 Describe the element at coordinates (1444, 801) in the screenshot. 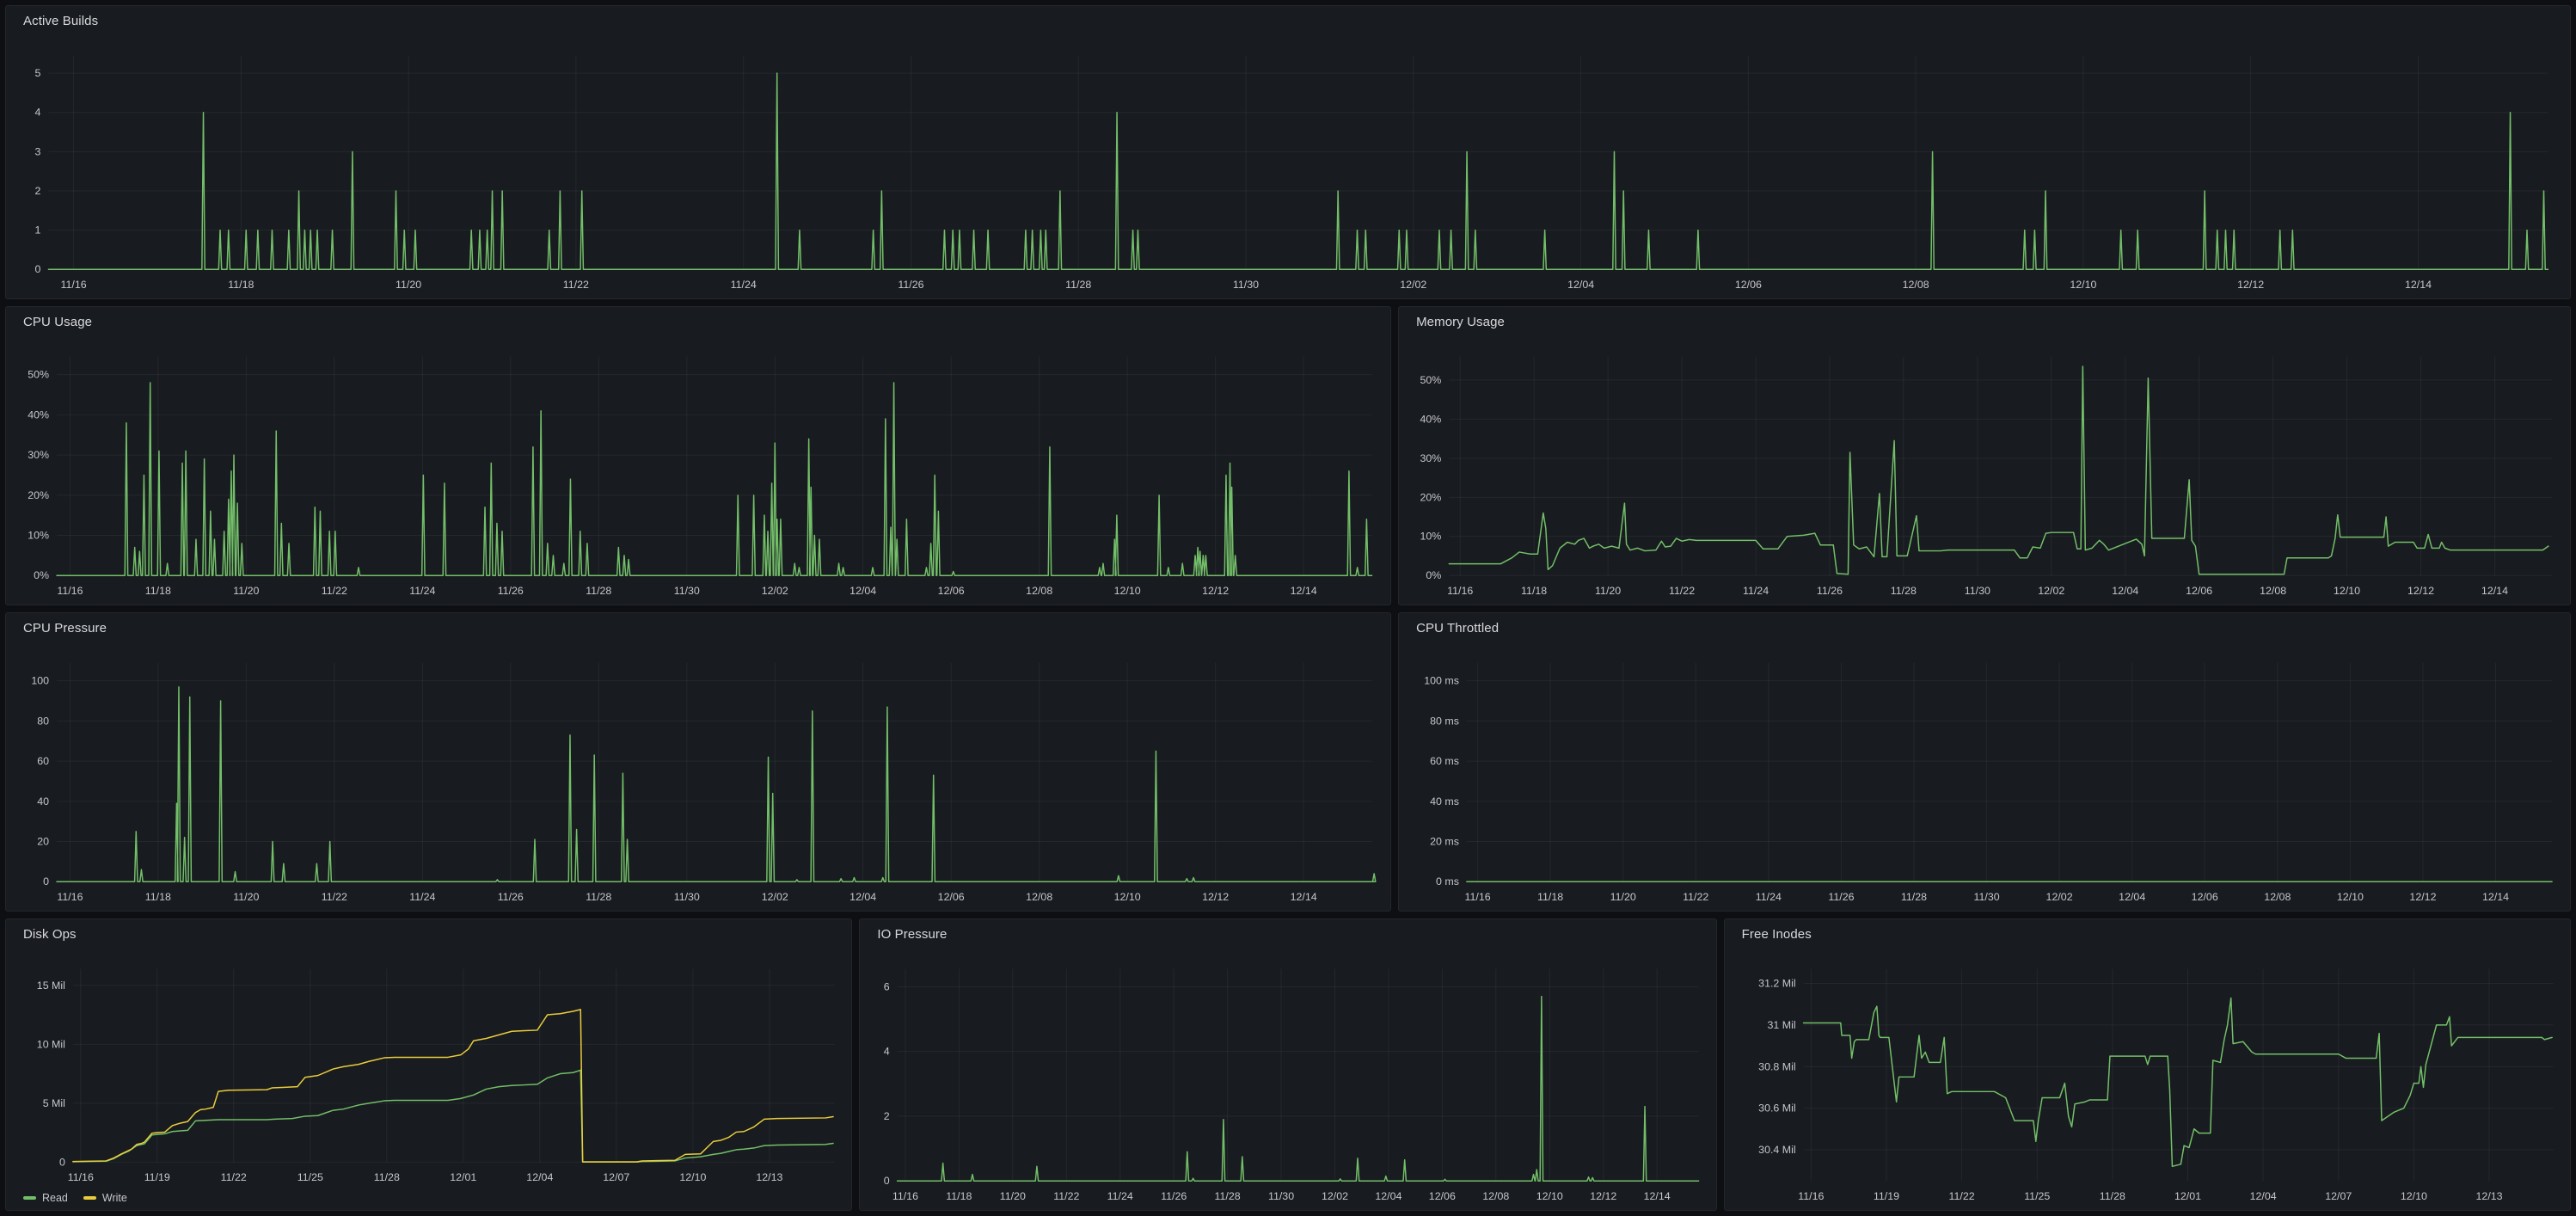

I see `svg-text: 40 ms` at that location.